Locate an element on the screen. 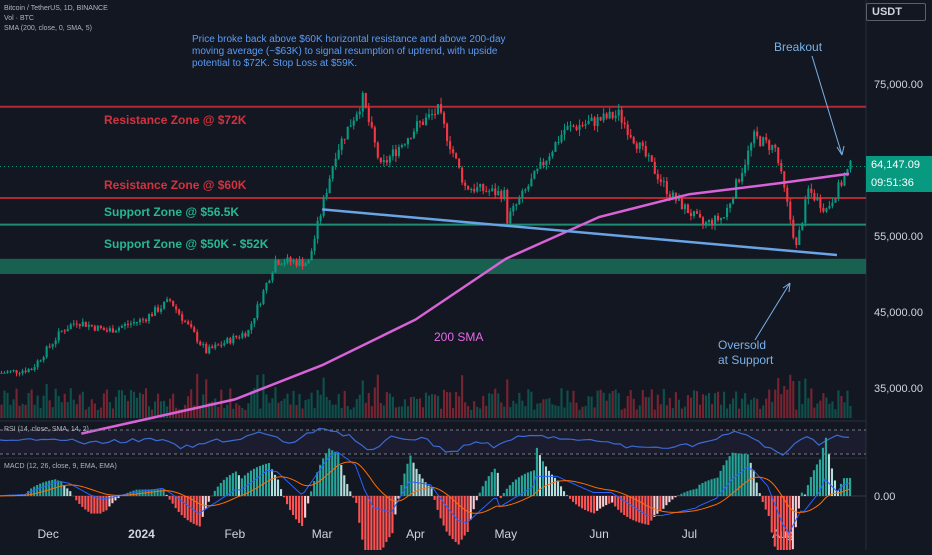 This screenshot has height=555, width=932. oversold-arrowhead is located at coordinates (786, 287).